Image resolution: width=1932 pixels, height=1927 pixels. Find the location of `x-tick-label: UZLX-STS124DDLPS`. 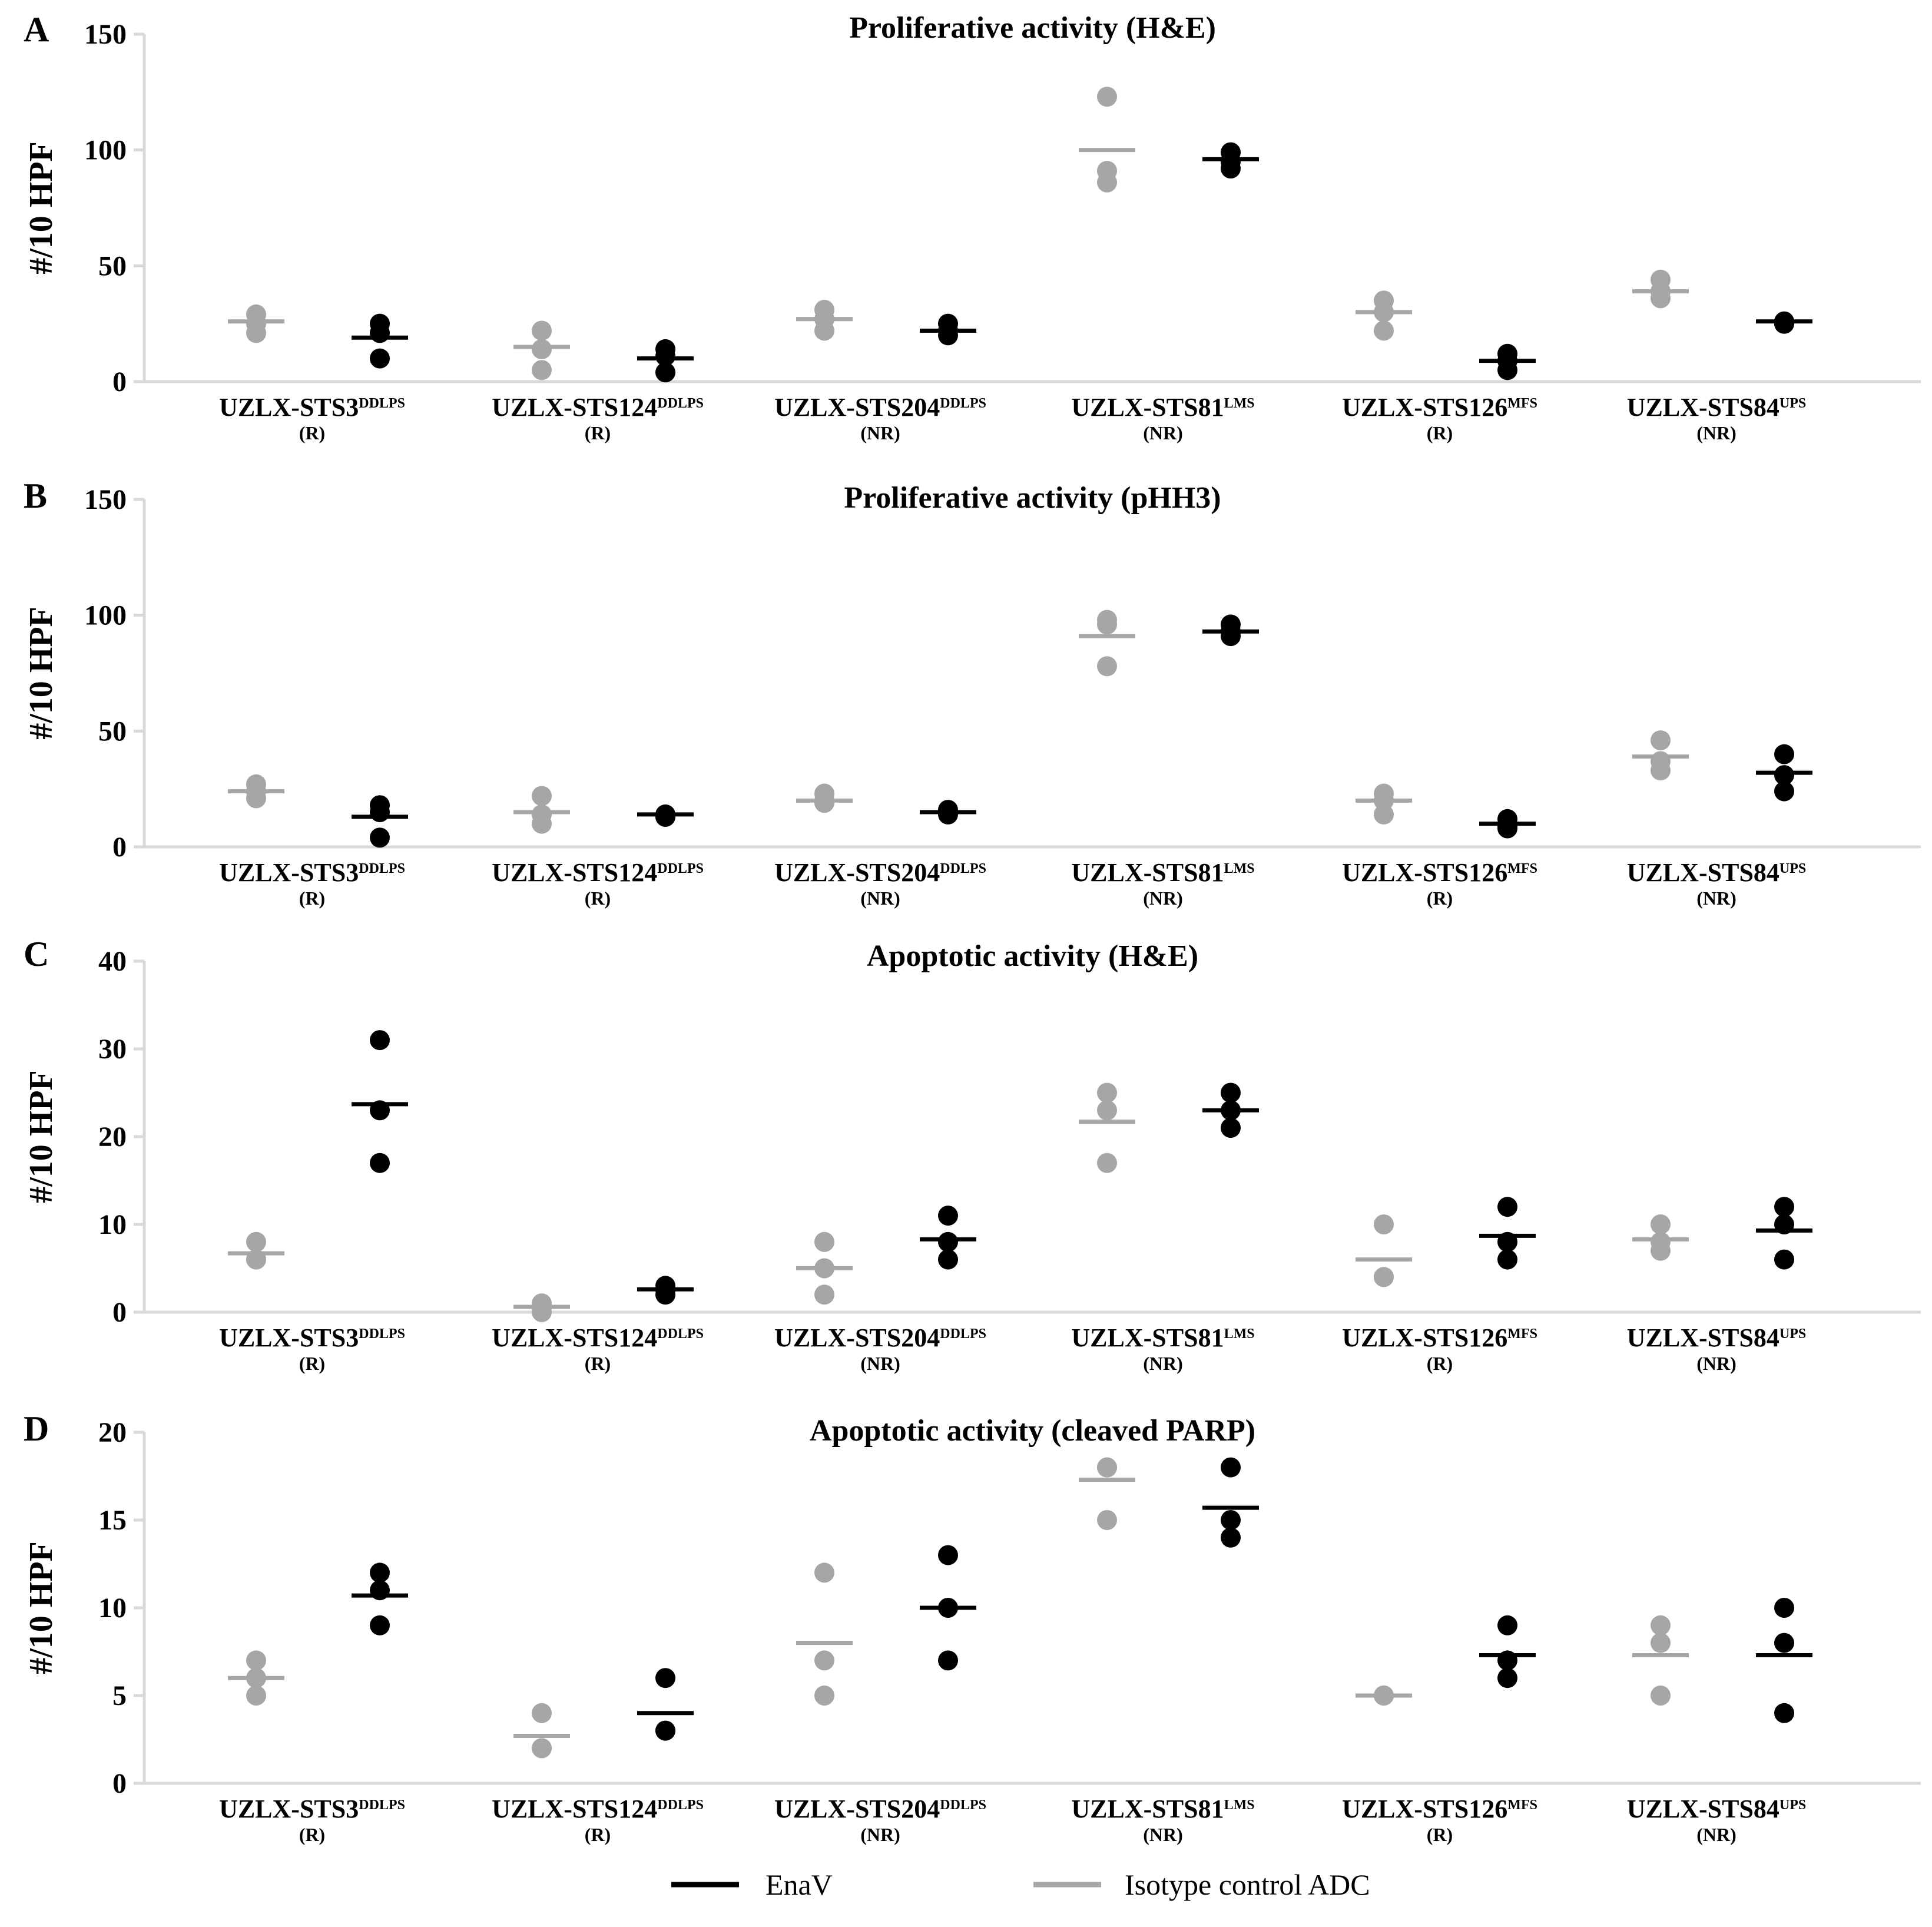

x-tick-label: UZLX-STS124DDLPS is located at coordinates (598, 872).